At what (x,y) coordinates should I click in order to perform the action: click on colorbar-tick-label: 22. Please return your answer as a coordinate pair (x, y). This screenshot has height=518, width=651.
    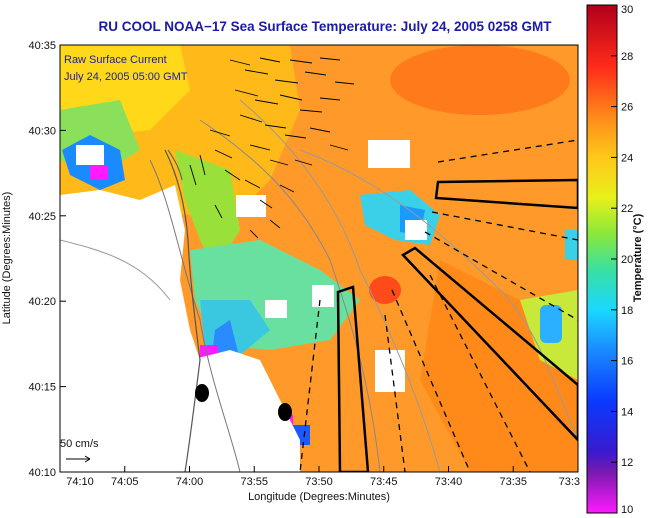
    Looking at the image, I should click on (627, 209).